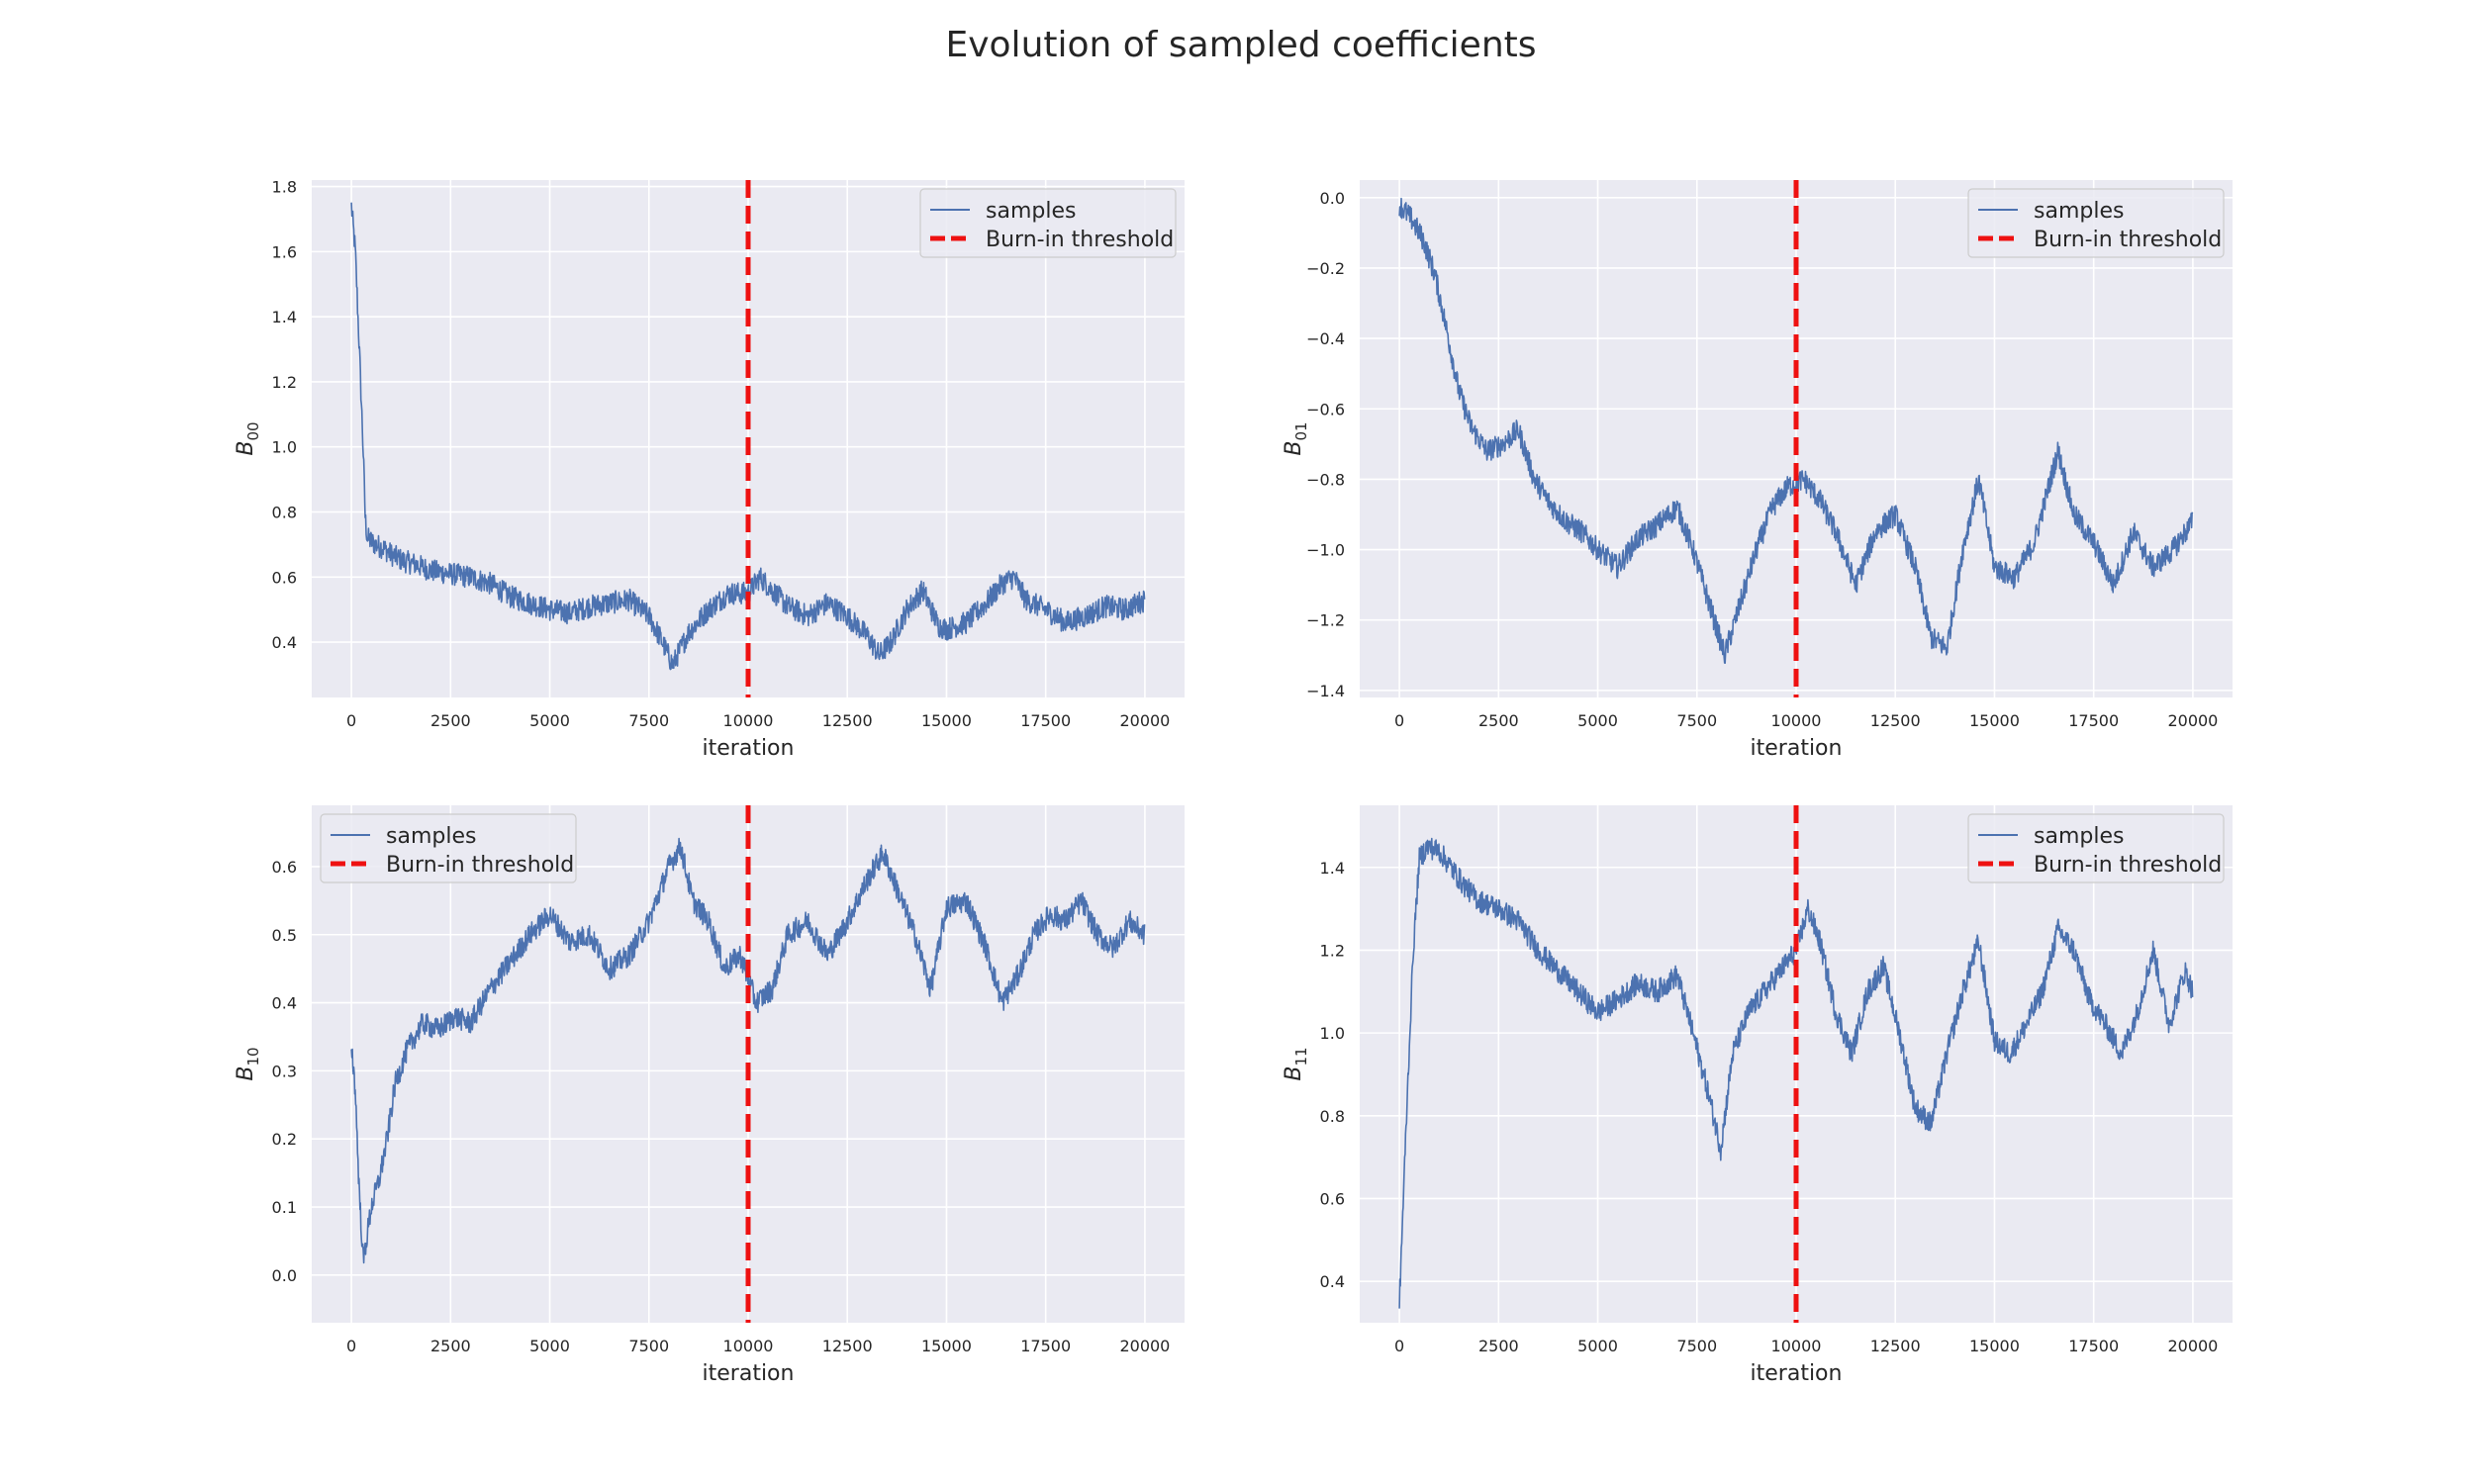 Image resolution: width=2474 pixels, height=1484 pixels. I want to click on y-tick-label: −0.8, so click(1326, 479).